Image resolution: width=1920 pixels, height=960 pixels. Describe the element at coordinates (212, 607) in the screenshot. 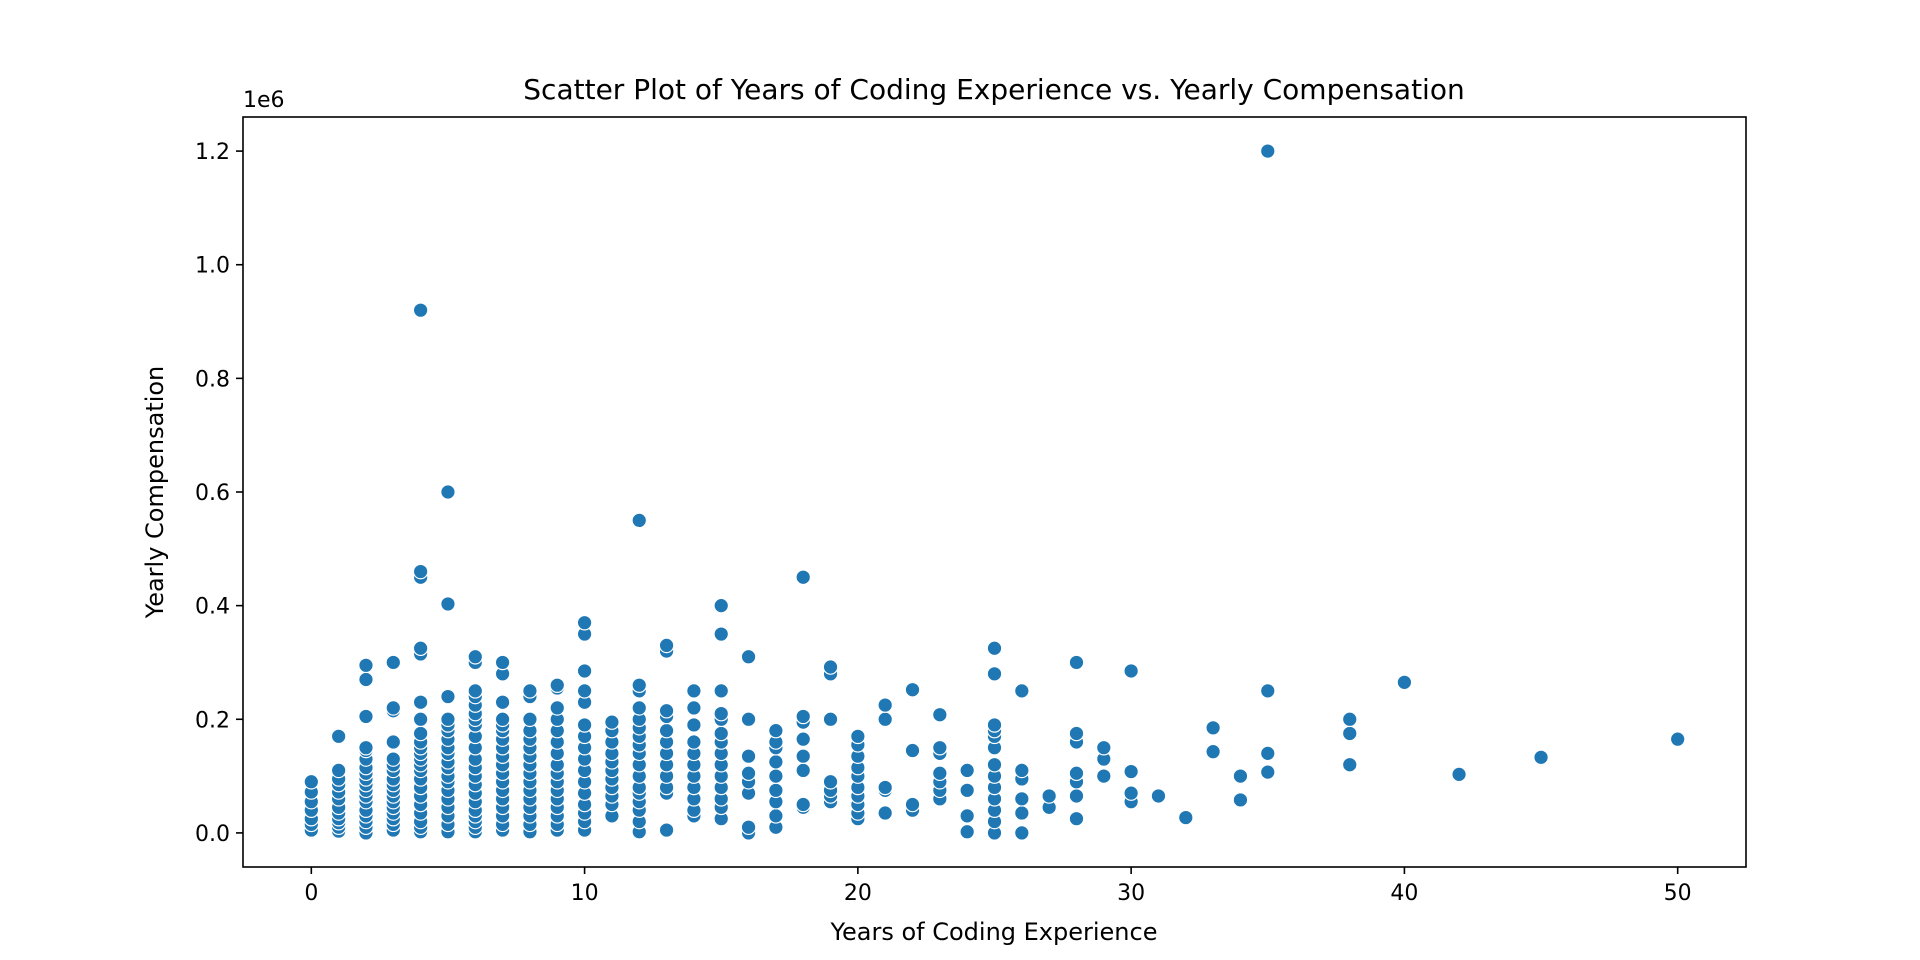

I see `y-tick-label: 0.4` at that location.